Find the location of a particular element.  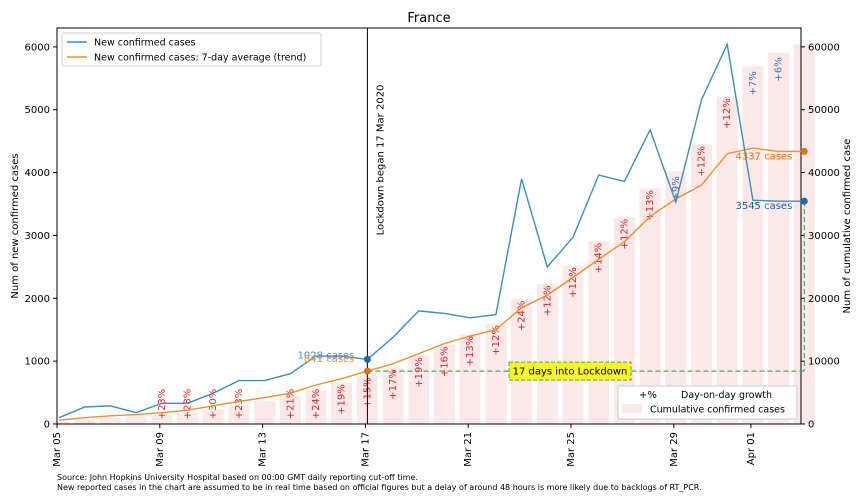

growth-label: +9% is located at coordinates (676, 188).